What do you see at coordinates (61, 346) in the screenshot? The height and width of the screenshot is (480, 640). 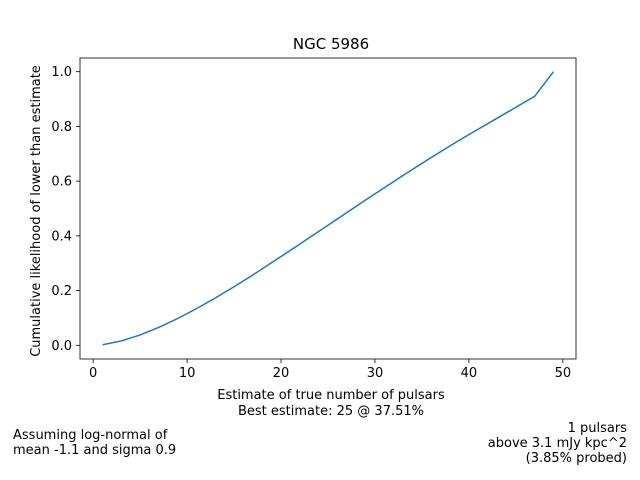 I see `y-tick-label: 0.0` at bounding box center [61, 346].